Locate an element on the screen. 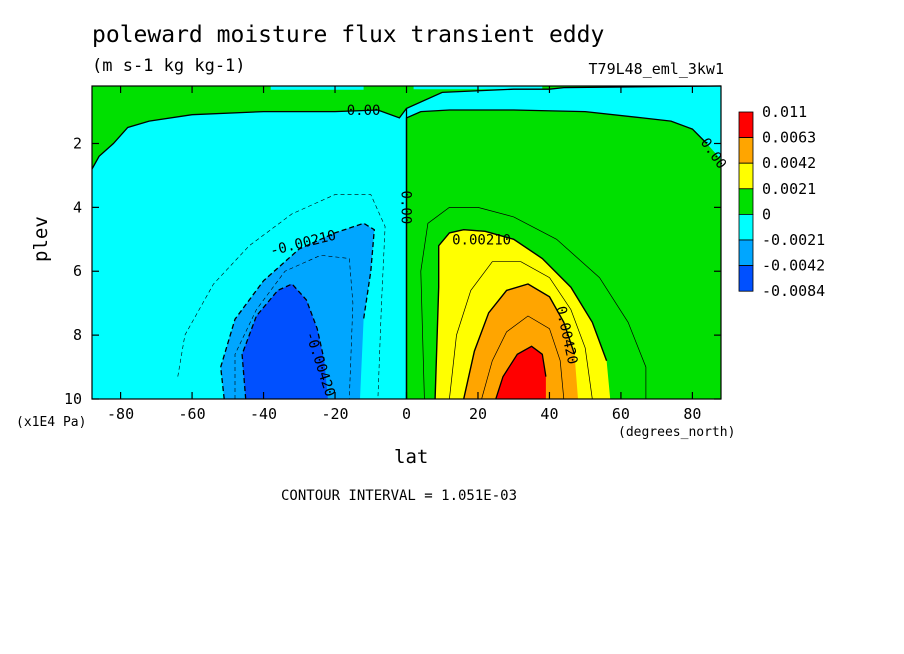 This screenshot has width=904, height=654. legend-label: -0.0042 is located at coordinates (793, 266).